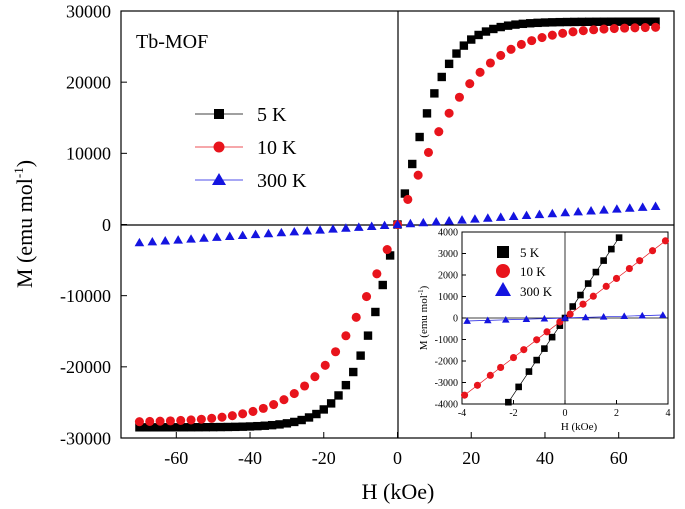 The image size is (685, 509). I want to click on inset-x-axis-label: H (kOe), so click(579, 427).